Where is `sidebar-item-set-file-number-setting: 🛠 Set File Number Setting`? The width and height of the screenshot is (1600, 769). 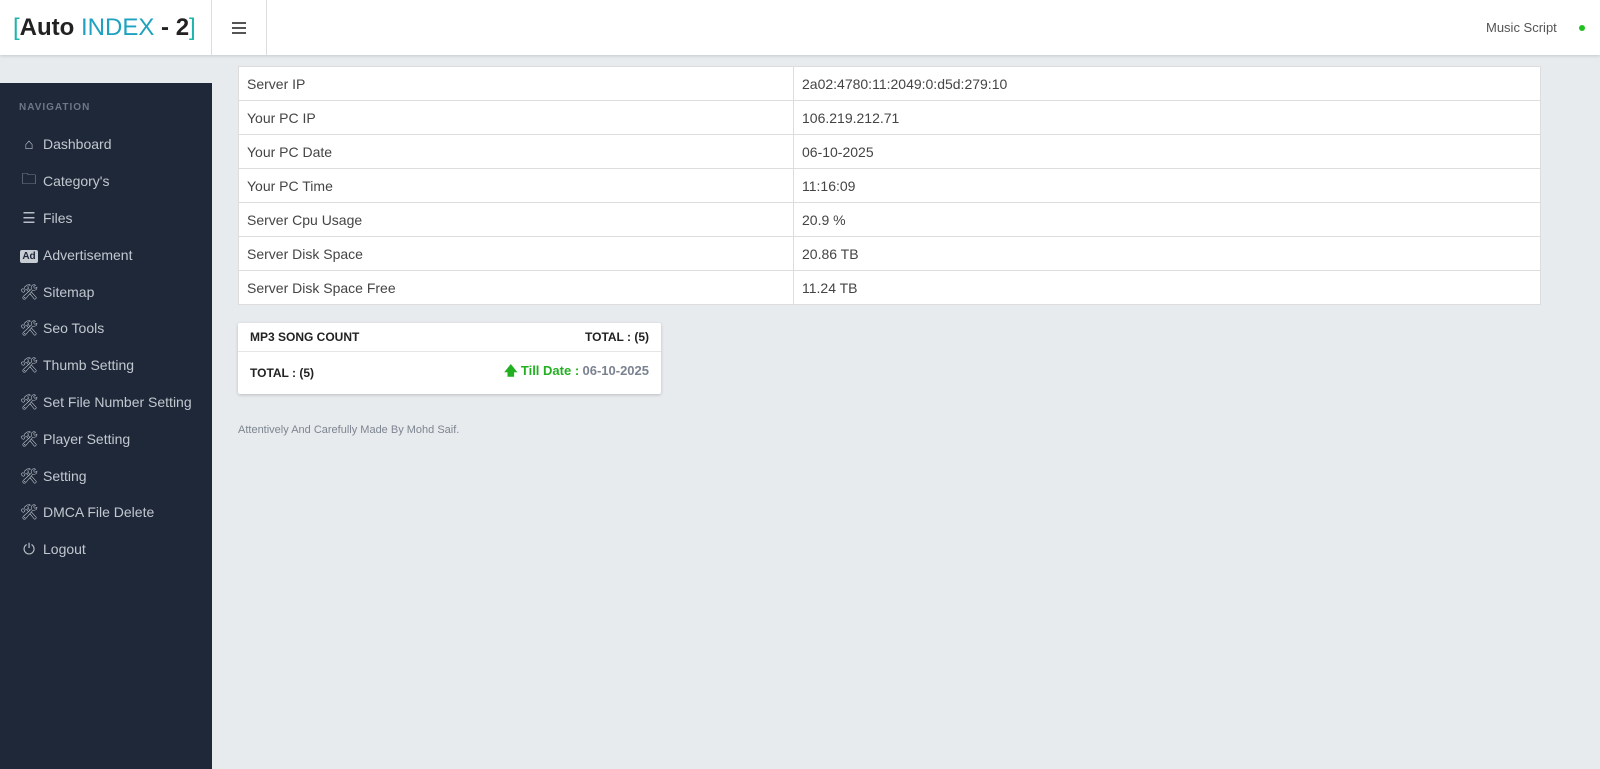 sidebar-item-set-file-number-setting: 🛠 Set File Number Setting is located at coordinates (106, 402).